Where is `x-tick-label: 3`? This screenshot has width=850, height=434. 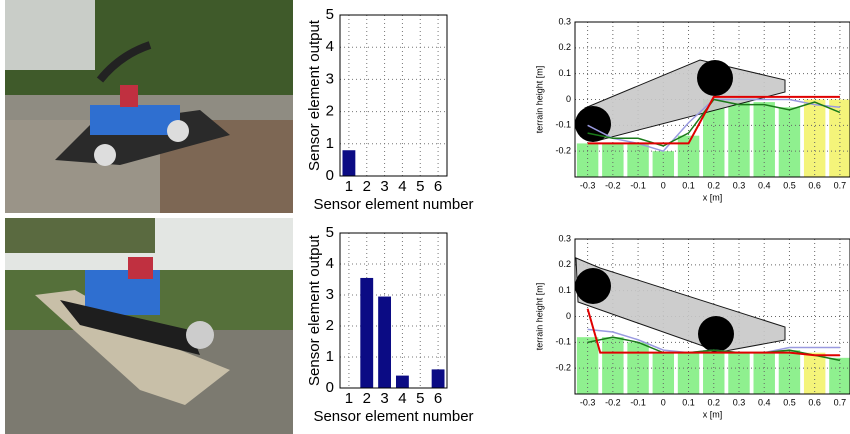 x-tick-label: 3 is located at coordinates (384, 186).